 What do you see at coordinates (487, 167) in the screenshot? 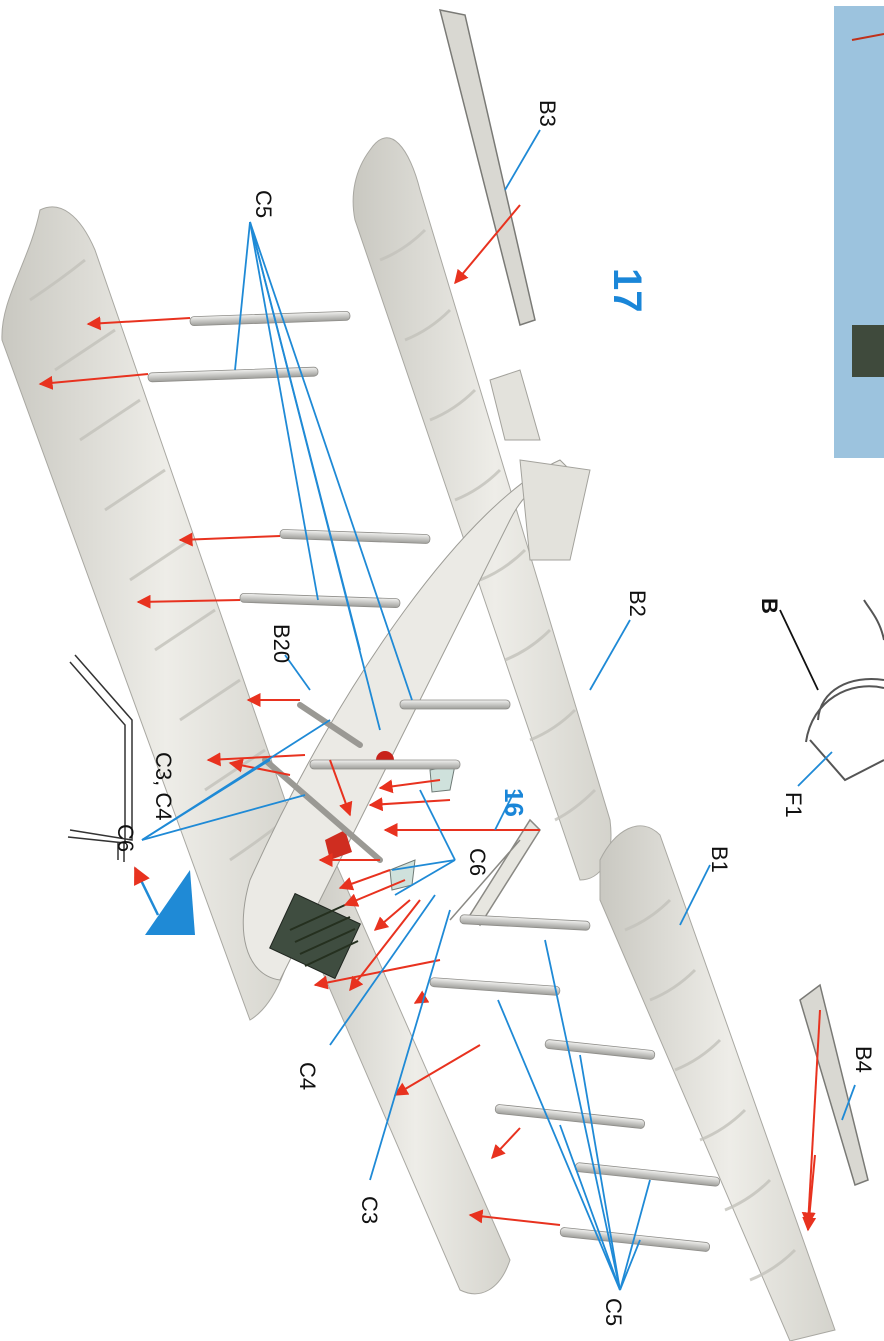
I see `aileron-b3` at bounding box center [487, 167].